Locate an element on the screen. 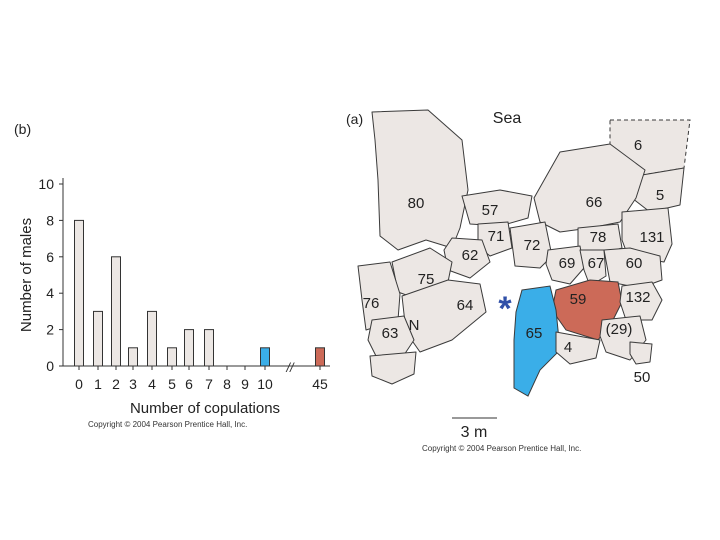 The width and height of the screenshot is (720, 540). panel-label-a: (a) is located at coordinates (354, 119).